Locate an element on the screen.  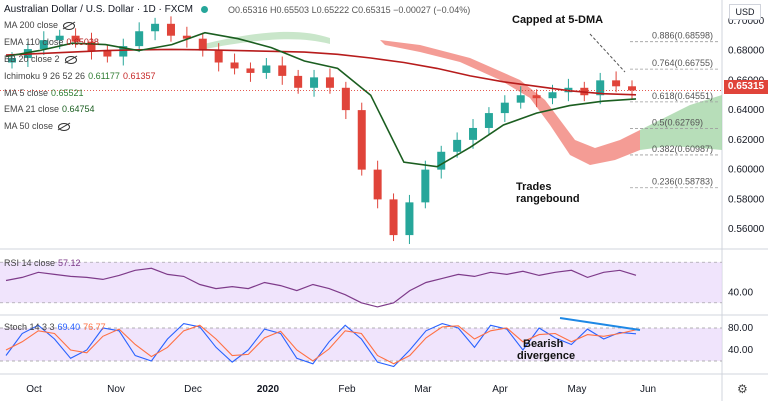
gear-icon: ⚙ is located at coordinates (742, 389).